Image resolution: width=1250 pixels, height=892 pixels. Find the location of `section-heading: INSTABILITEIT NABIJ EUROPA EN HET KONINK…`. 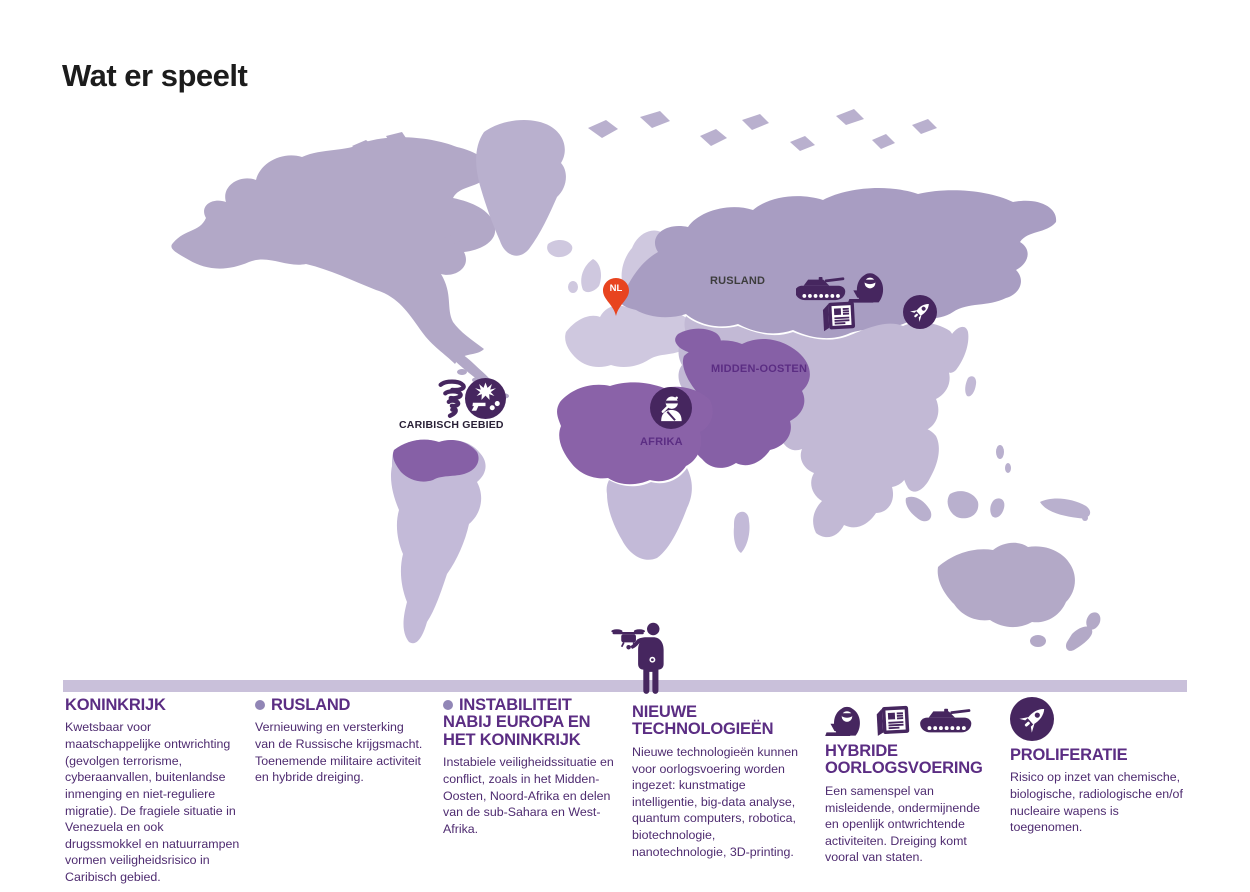

section-heading: INSTABILITEIT NABIJ EUROPA EN HET KONINK… is located at coordinates (517, 722).